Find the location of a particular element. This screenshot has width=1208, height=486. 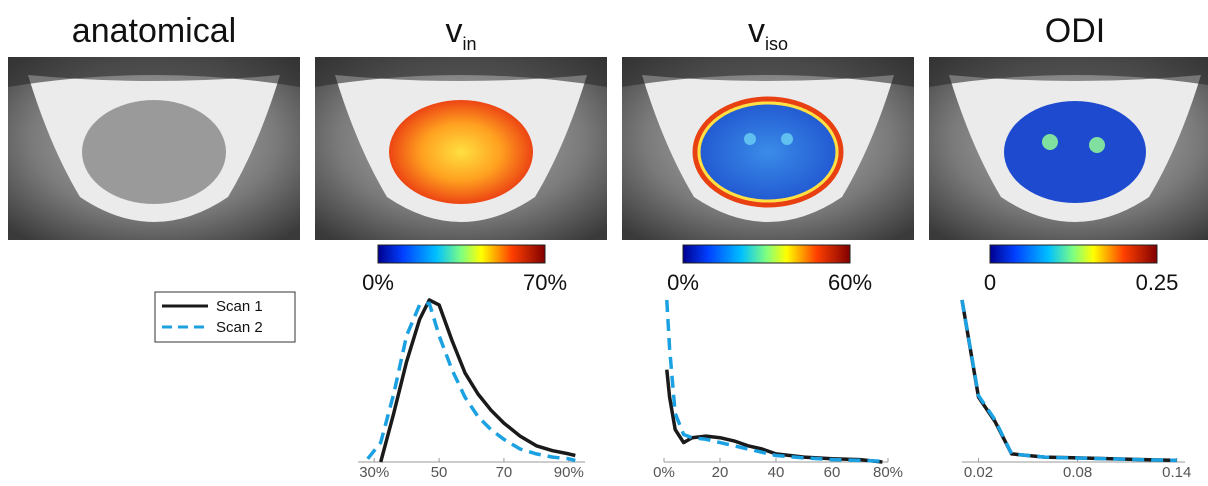

panel-title-text: anatomical is located at coordinates (154, 31).